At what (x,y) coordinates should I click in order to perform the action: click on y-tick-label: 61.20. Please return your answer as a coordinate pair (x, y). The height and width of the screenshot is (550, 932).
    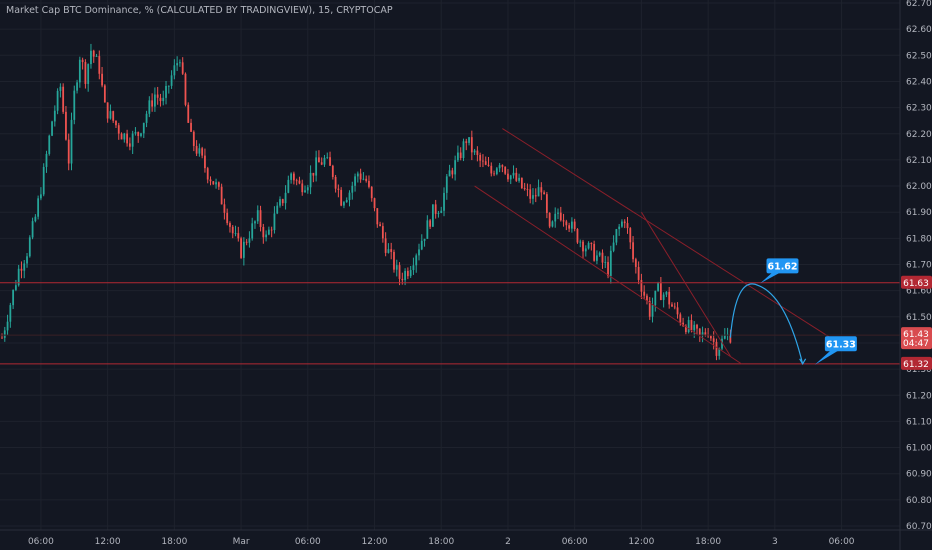
    Looking at the image, I should click on (919, 396).